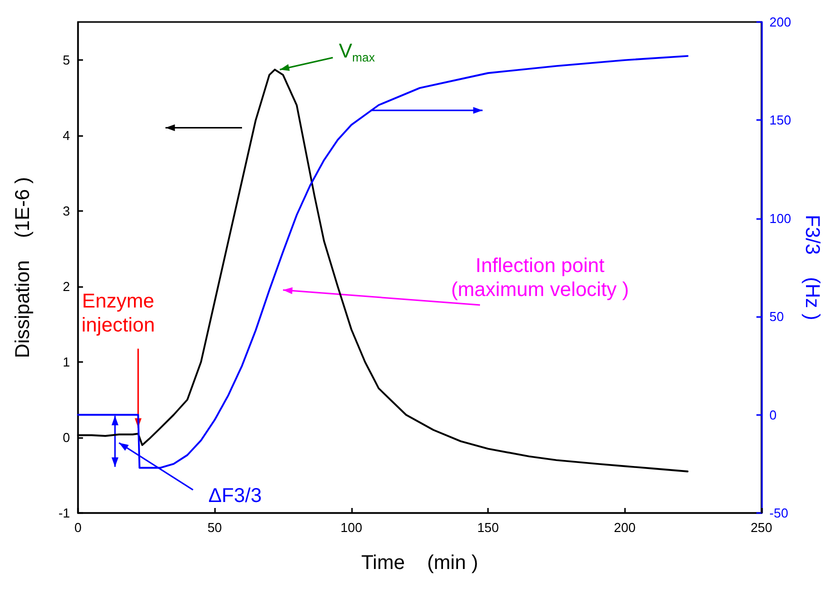 Image resolution: width=830 pixels, height=590 pixels. What do you see at coordinates (66, 135) in the screenshot?
I see `y-tick-label: 4` at bounding box center [66, 135].